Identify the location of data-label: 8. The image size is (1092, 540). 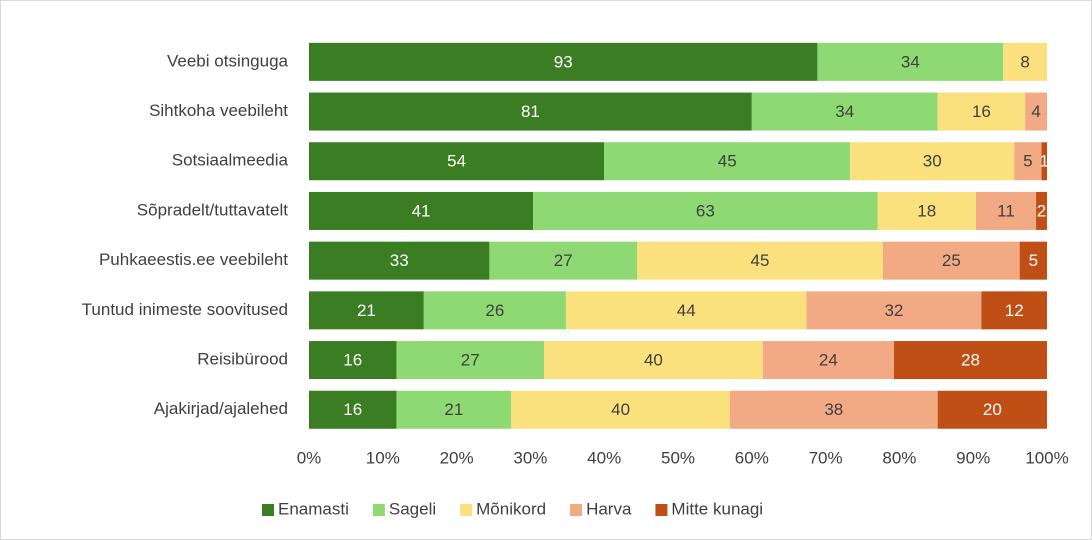
(1024, 61).